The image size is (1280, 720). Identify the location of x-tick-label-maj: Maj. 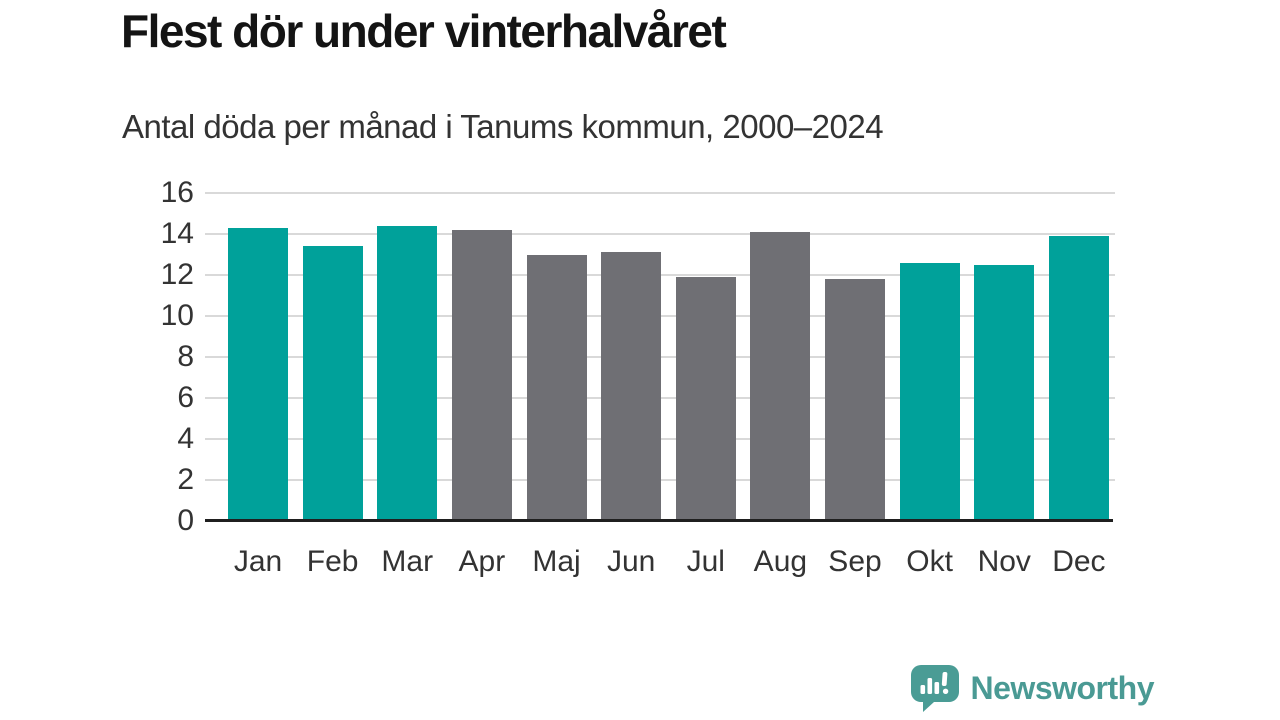
(556, 561).